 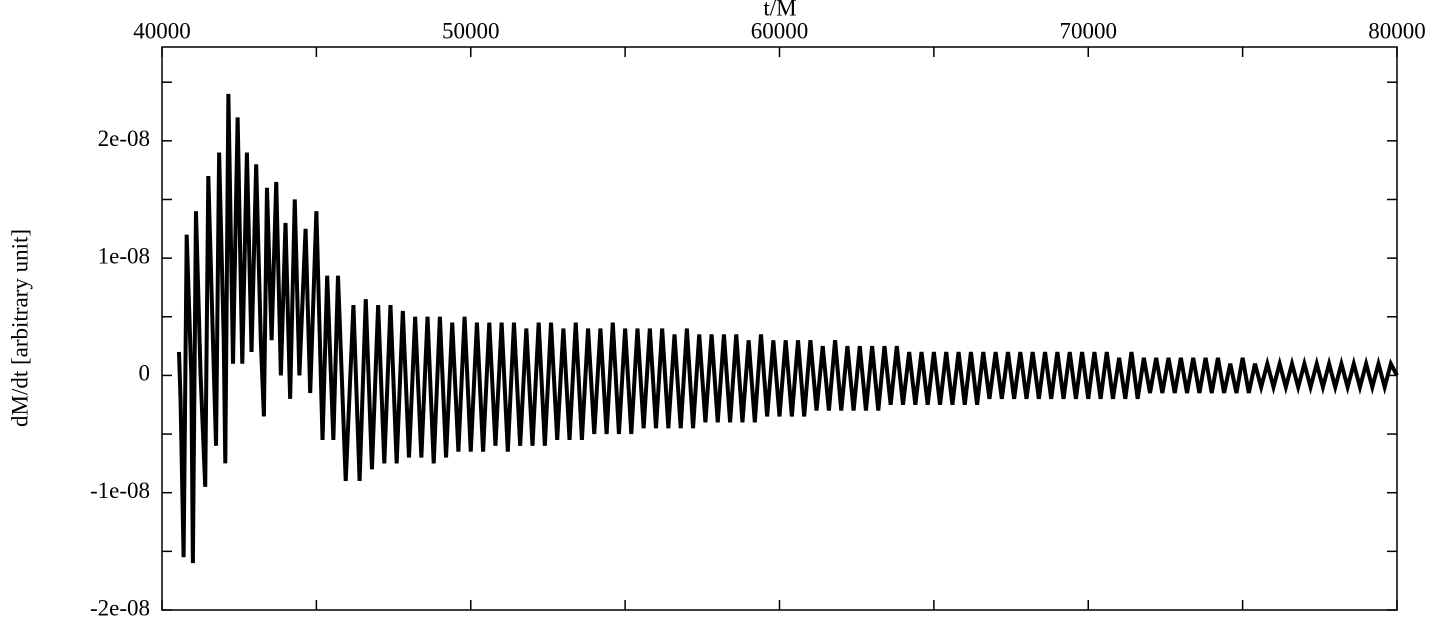 I want to click on y-axis-label: dM/dt [arbitrary unit], so click(x=19, y=328).